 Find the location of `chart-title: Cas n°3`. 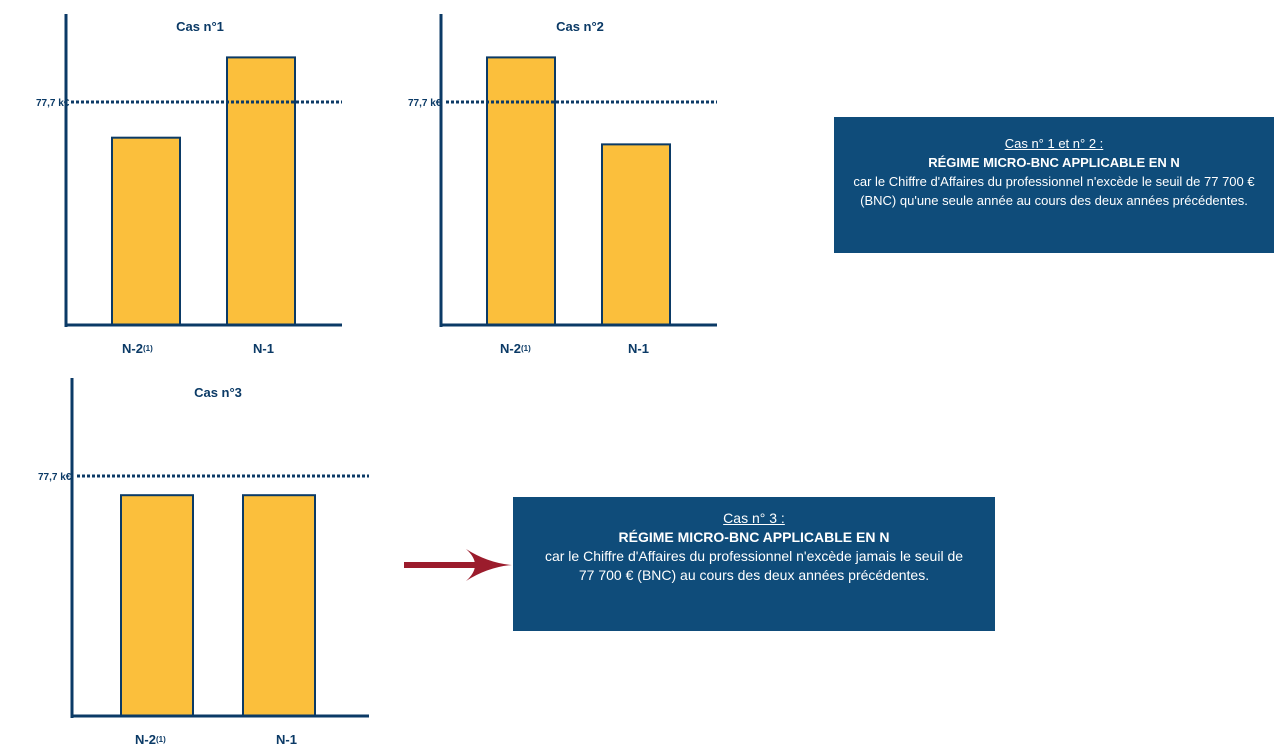

chart-title: Cas n°3 is located at coordinates (218, 392).